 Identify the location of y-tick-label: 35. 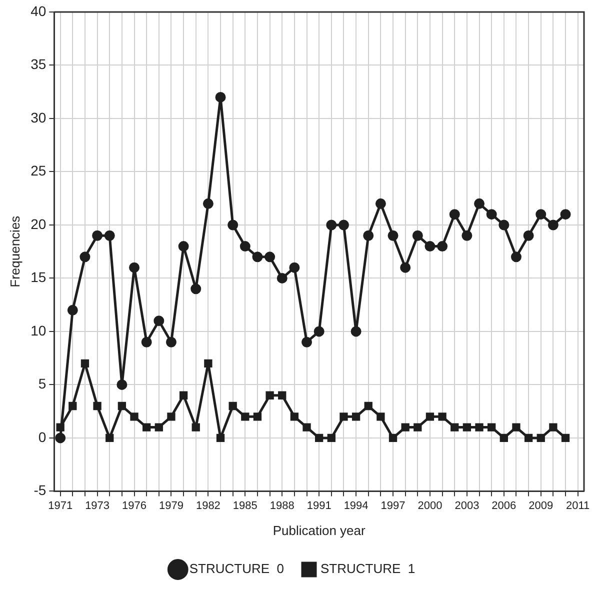
(38, 64).